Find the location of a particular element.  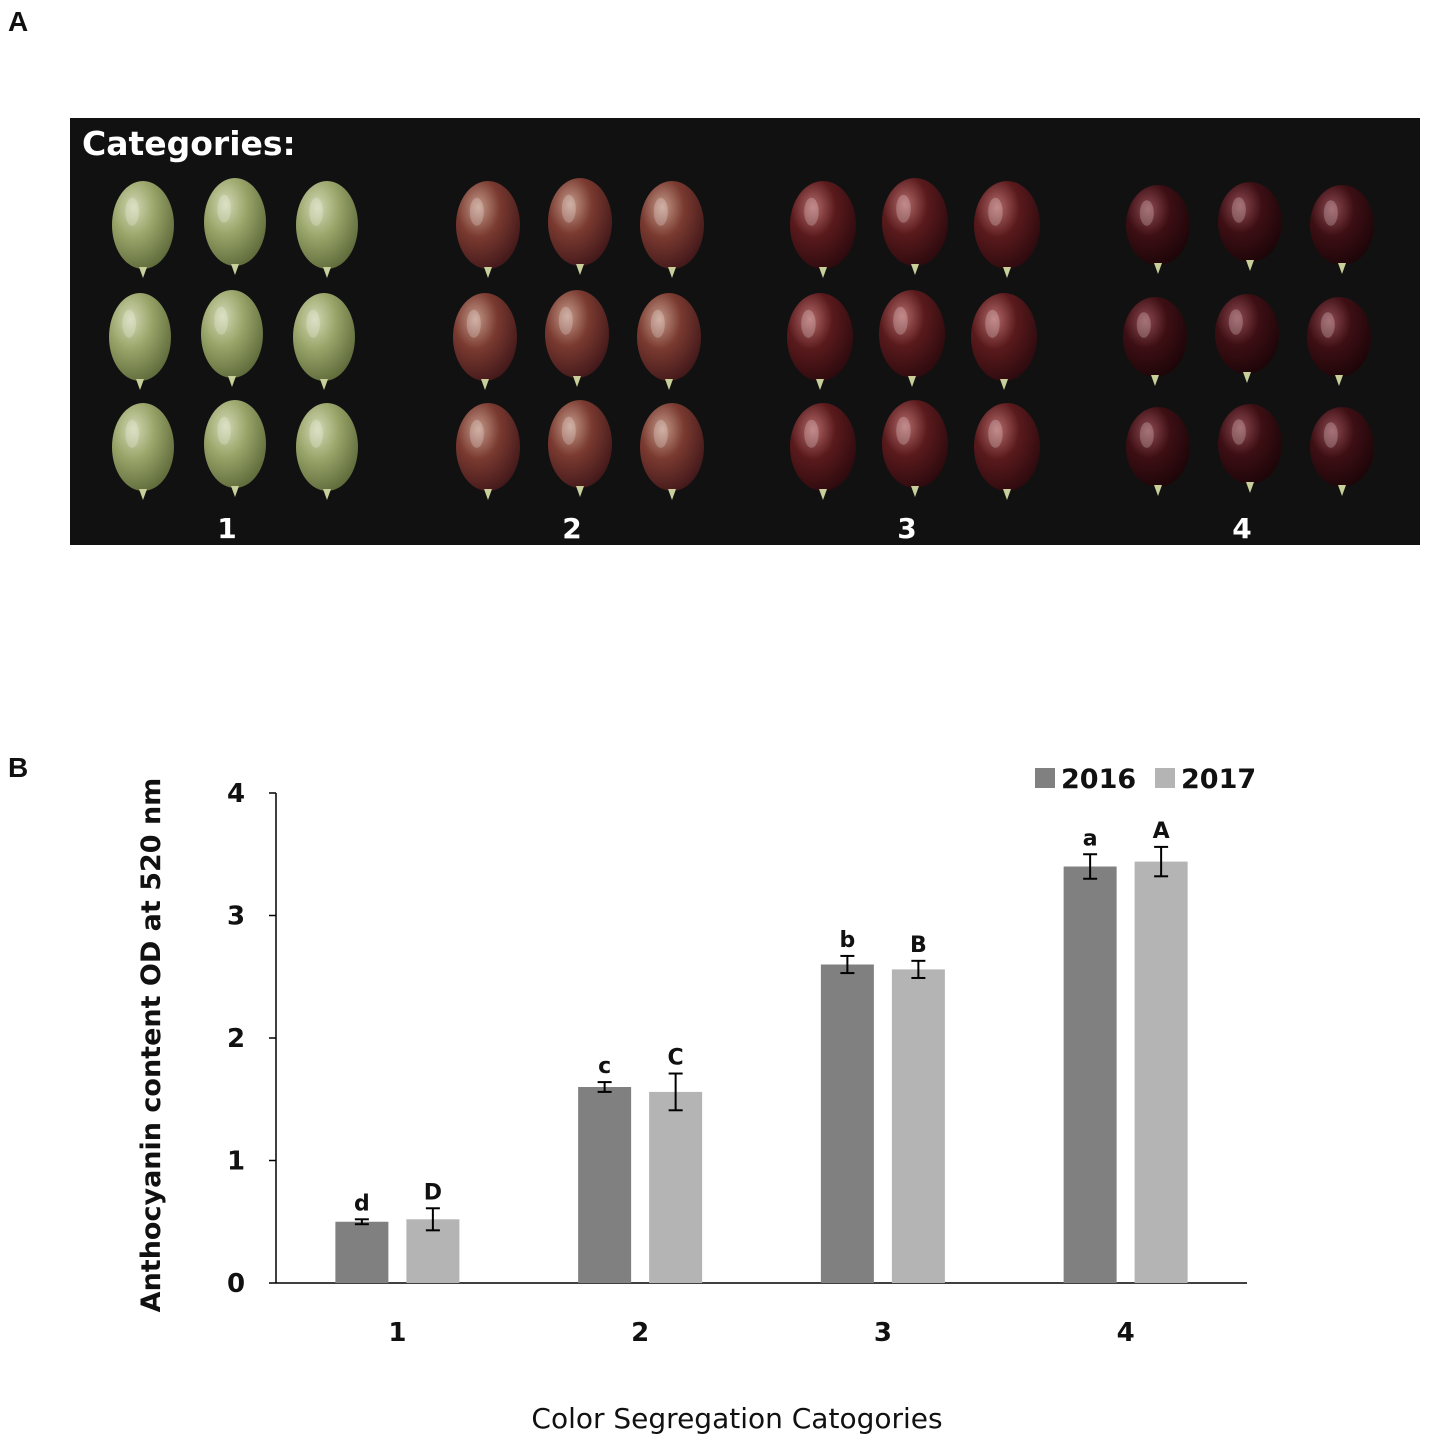

y-tick-label: 2 is located at coordinates (236, 1039).